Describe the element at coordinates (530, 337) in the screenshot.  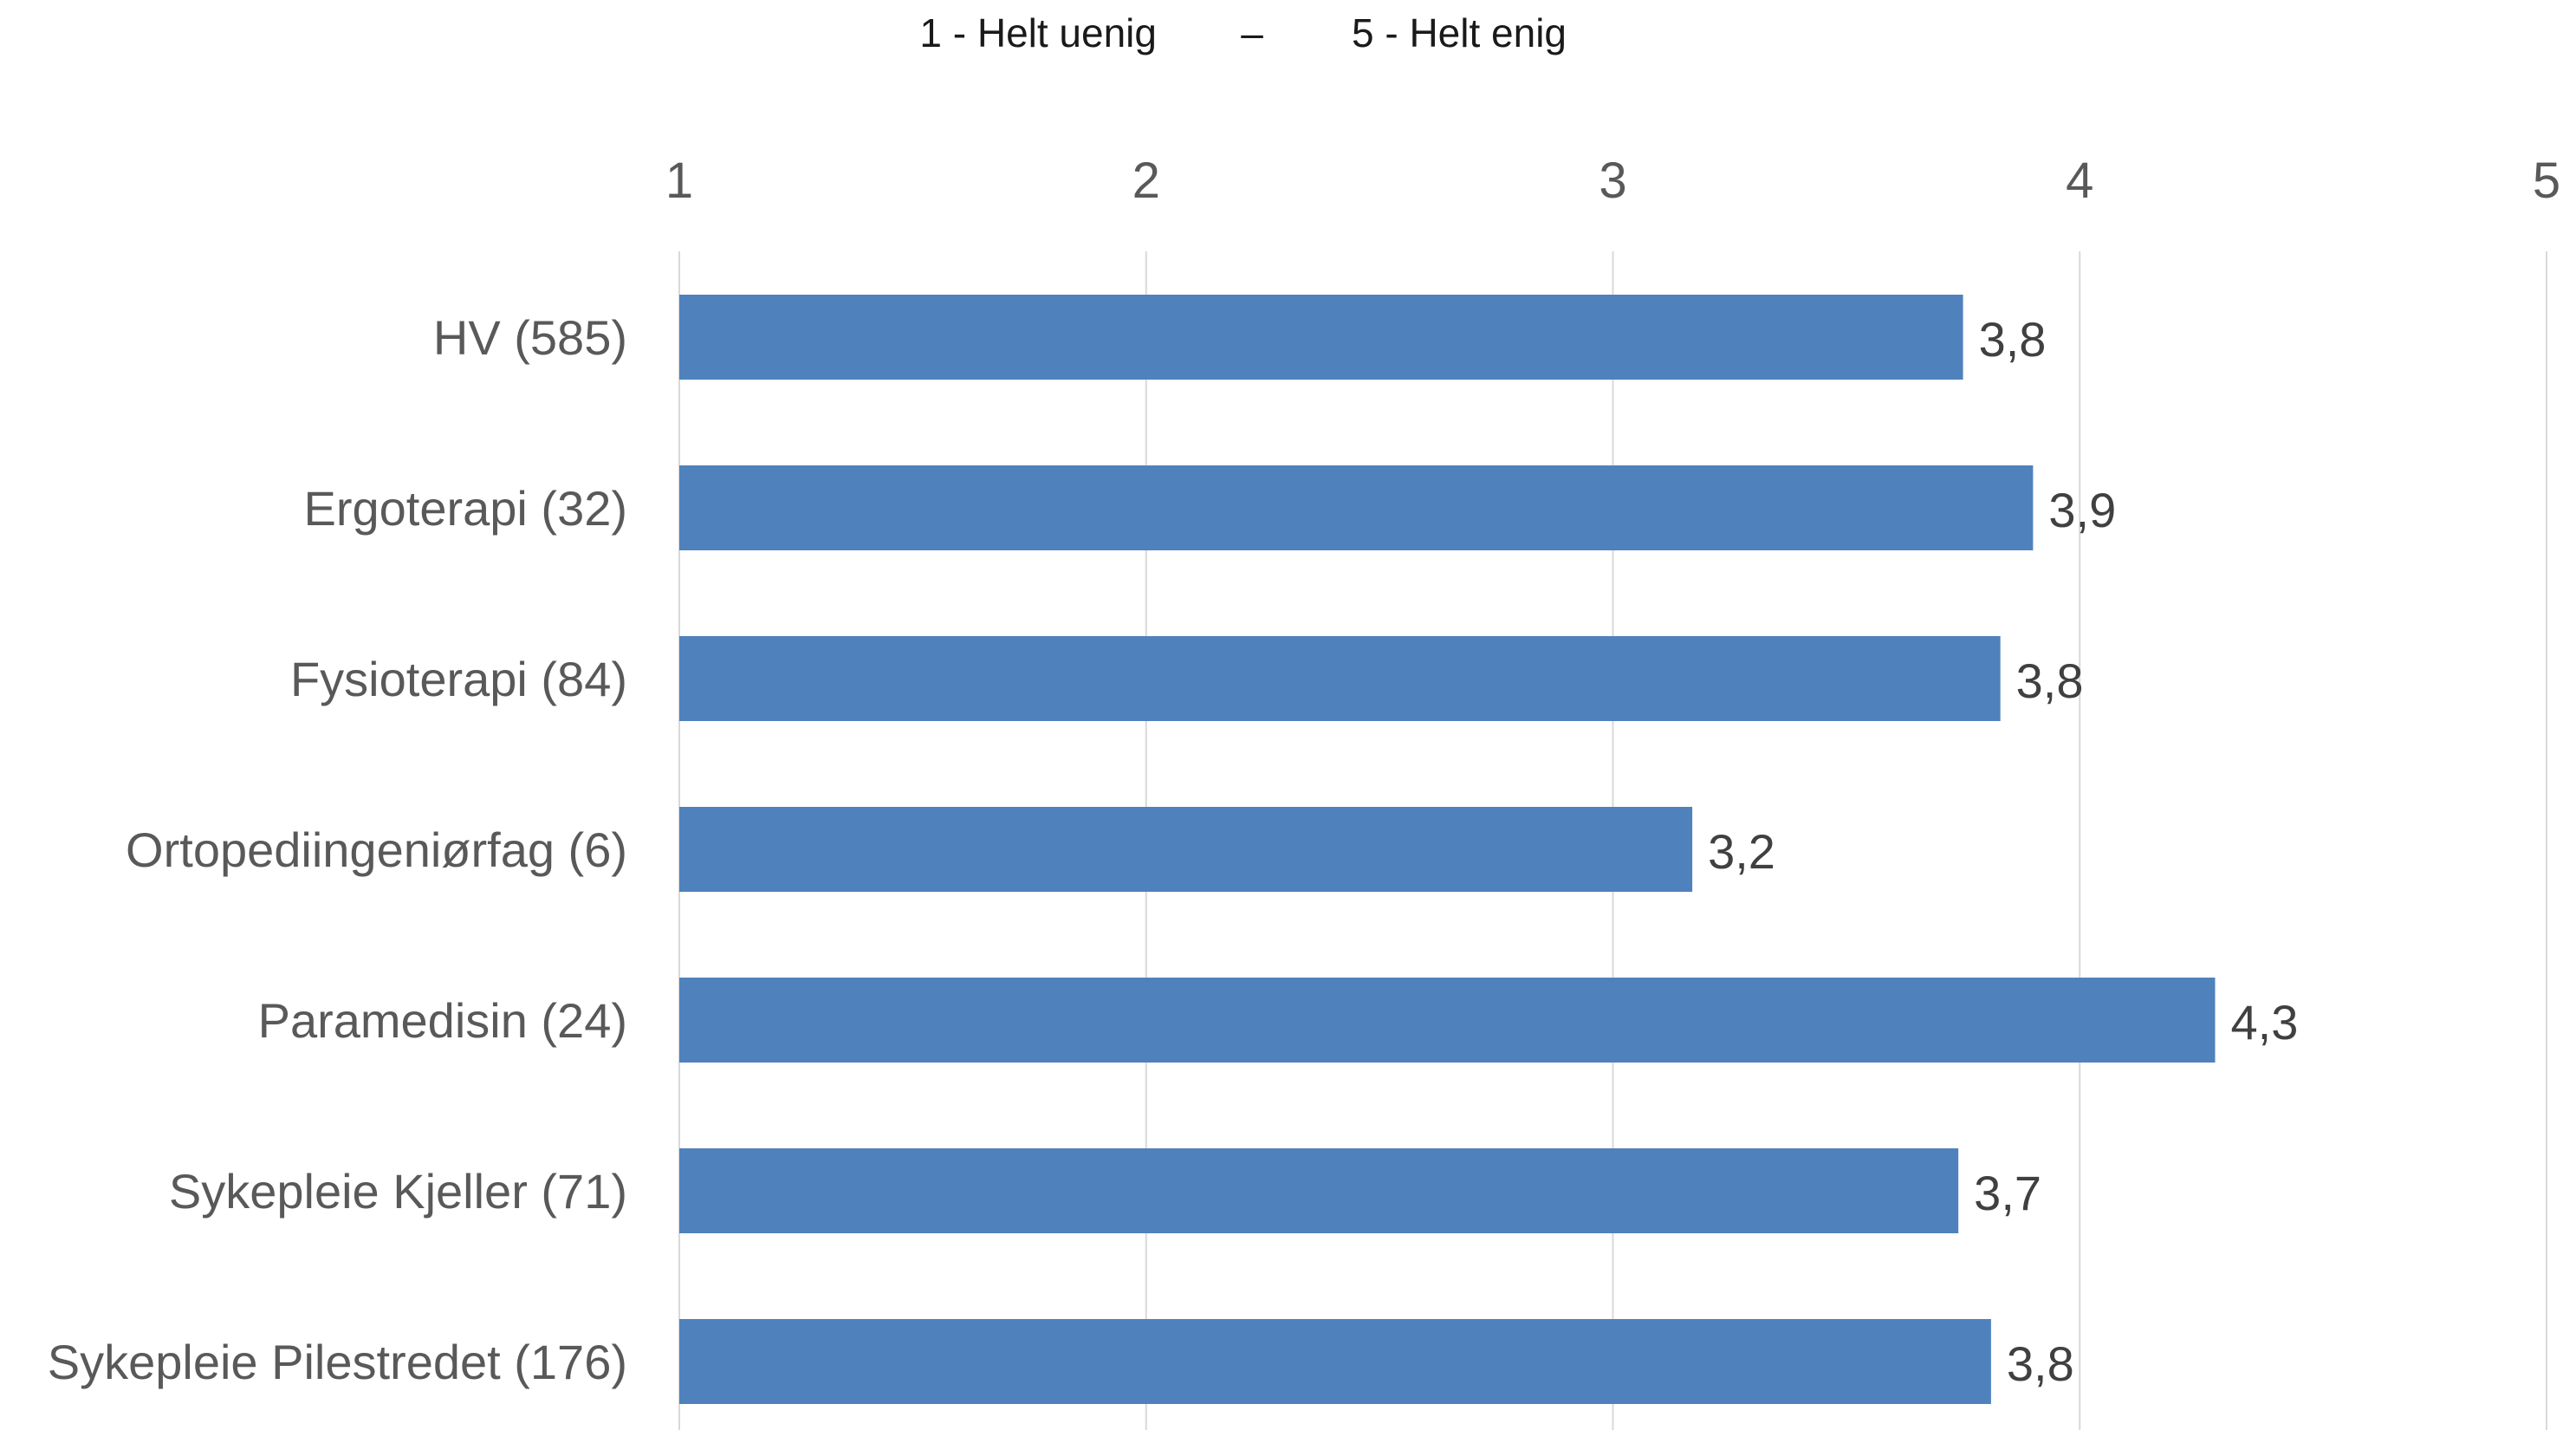
I see `category-label: HV (585)` at that location.